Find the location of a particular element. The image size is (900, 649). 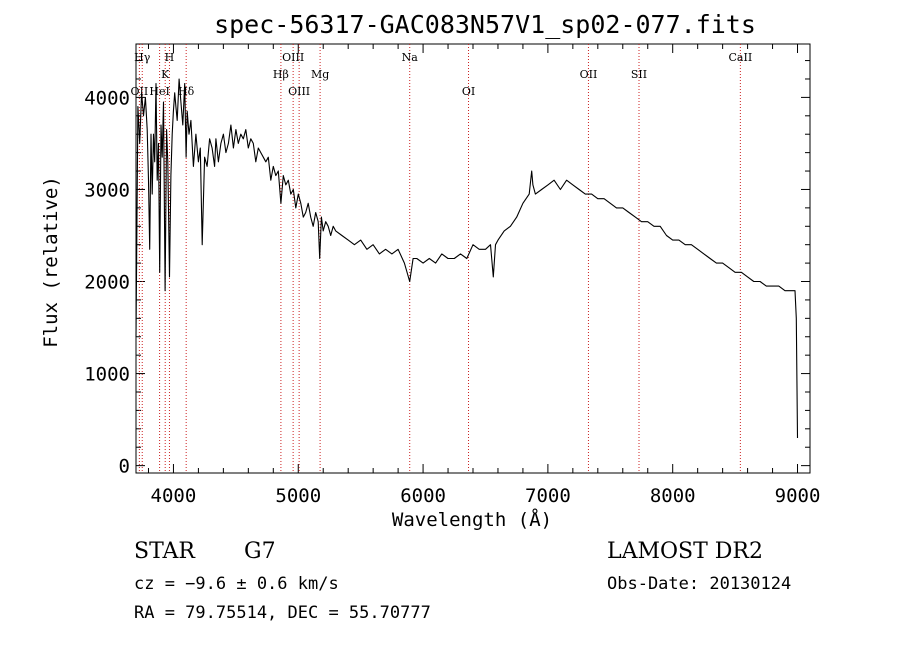

chart-title: spec-56317-GAC083N57V1_sp02-077.fits is located at coordinates (485, 24).